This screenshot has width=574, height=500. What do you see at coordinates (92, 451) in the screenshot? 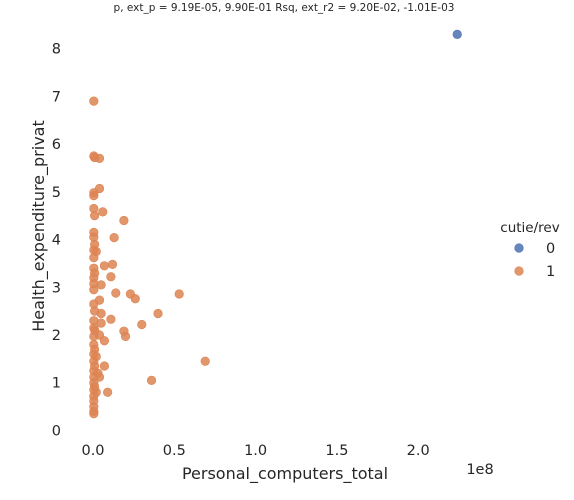
I see `x-tick-label: 0.0` at bounding box center [92, 451].